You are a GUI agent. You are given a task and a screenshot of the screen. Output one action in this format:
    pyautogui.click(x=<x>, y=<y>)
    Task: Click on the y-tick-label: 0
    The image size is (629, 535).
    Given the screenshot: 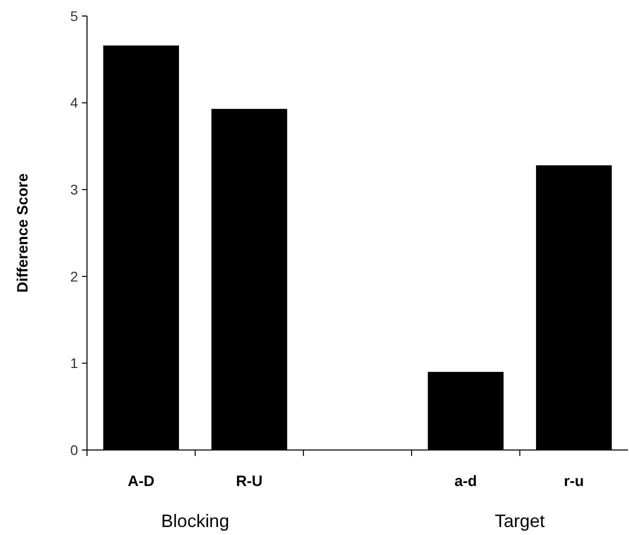 What is the action you would take?
    pyautogui.click(x=74, y=450)
    